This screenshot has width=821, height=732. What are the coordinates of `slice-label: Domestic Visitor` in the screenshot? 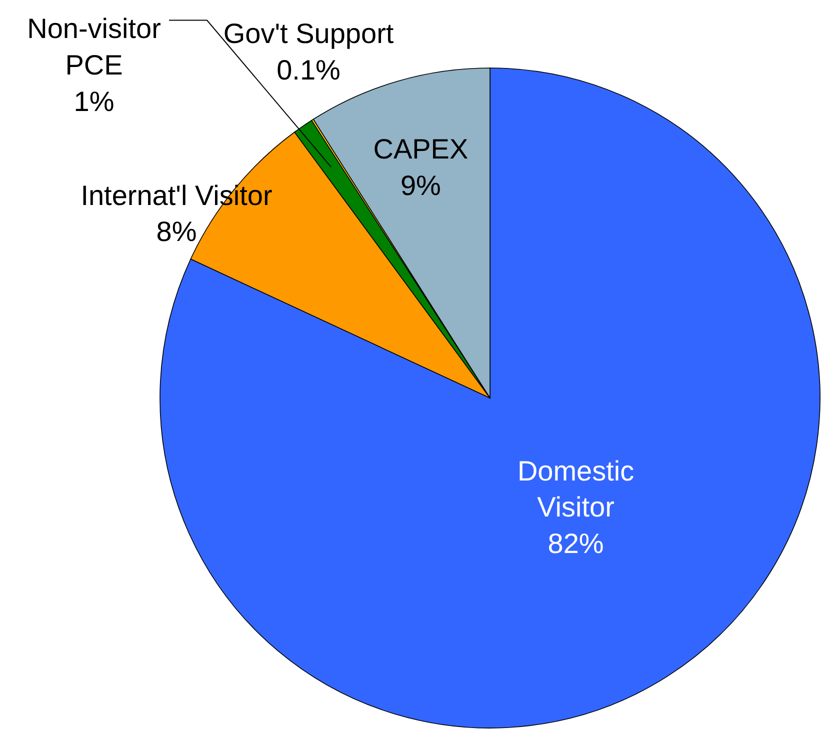 It's located at (575, 489).